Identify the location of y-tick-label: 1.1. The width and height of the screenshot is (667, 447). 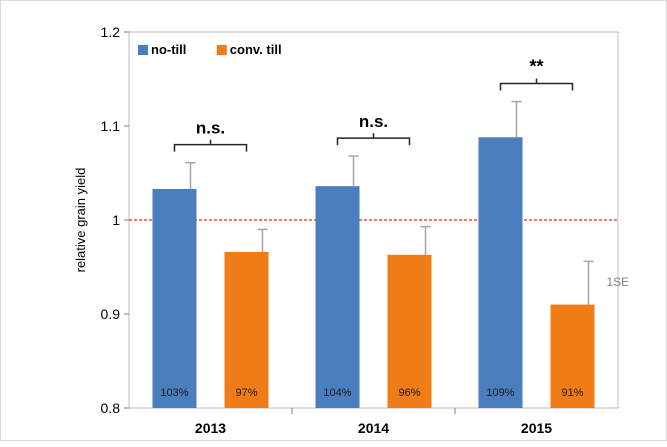
(111, 126).